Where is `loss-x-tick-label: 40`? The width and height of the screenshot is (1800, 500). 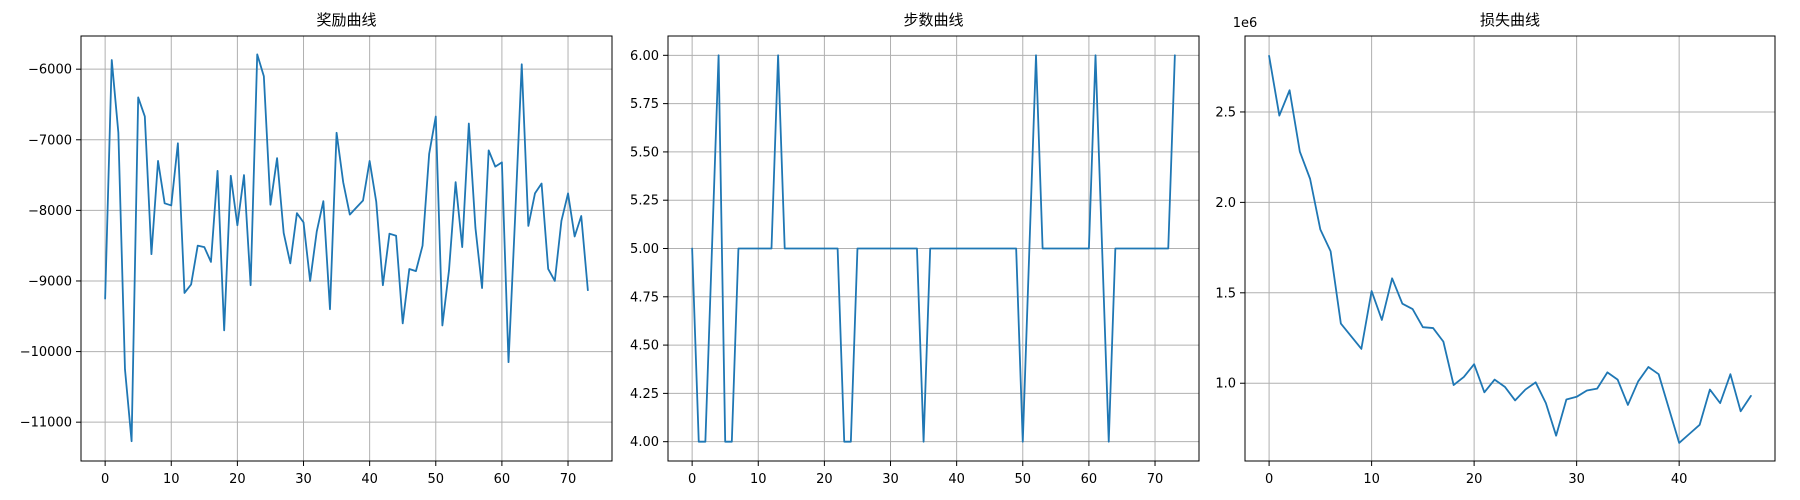 loss-x-tick-label: 40 is located at coordinates (1679, 479).